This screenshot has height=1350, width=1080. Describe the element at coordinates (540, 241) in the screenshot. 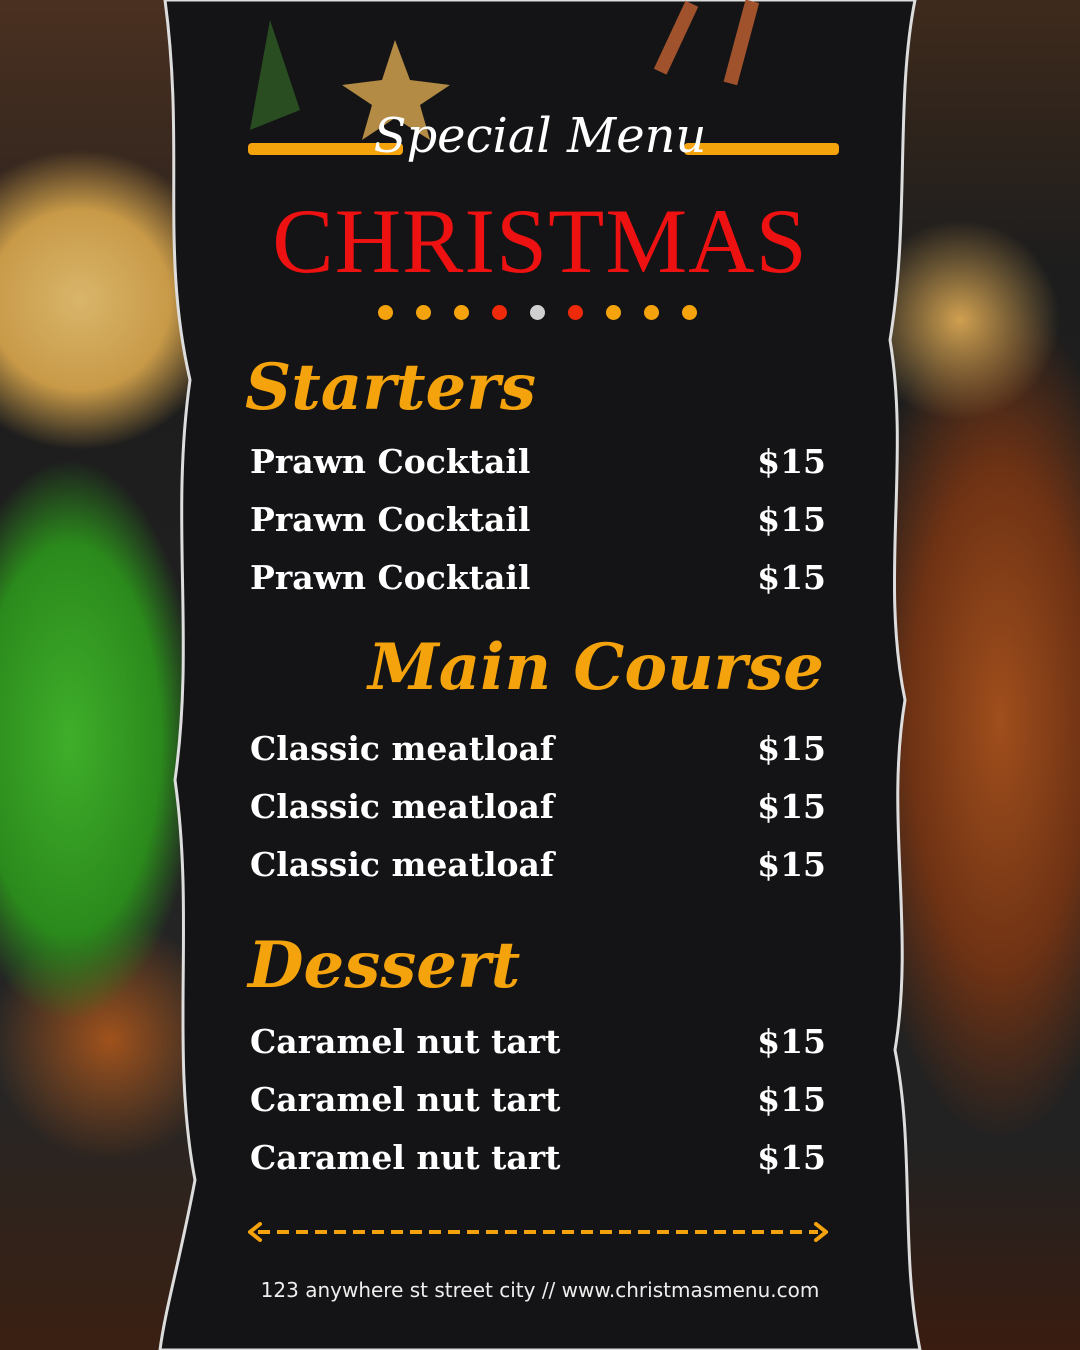

I see `page-title: CHRISTMAS` at that location.